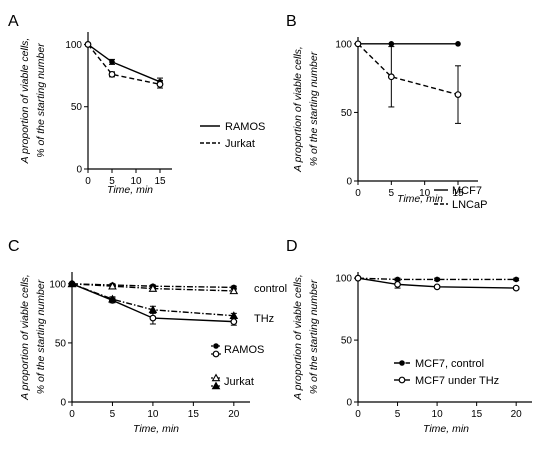 The image size is (550, 449). Describe the element at coordinates (446, 372) in the screenshot. I see `legend: MCF7, control MCF7 under THz` at that location.